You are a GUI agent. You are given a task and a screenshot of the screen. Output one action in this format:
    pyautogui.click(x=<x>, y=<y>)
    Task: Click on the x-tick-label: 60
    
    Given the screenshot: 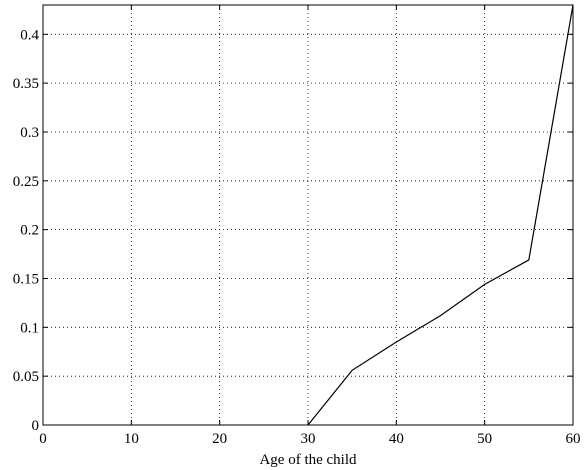 What is the action you would take?
    pyautogui.click(x=573, y=439)
    